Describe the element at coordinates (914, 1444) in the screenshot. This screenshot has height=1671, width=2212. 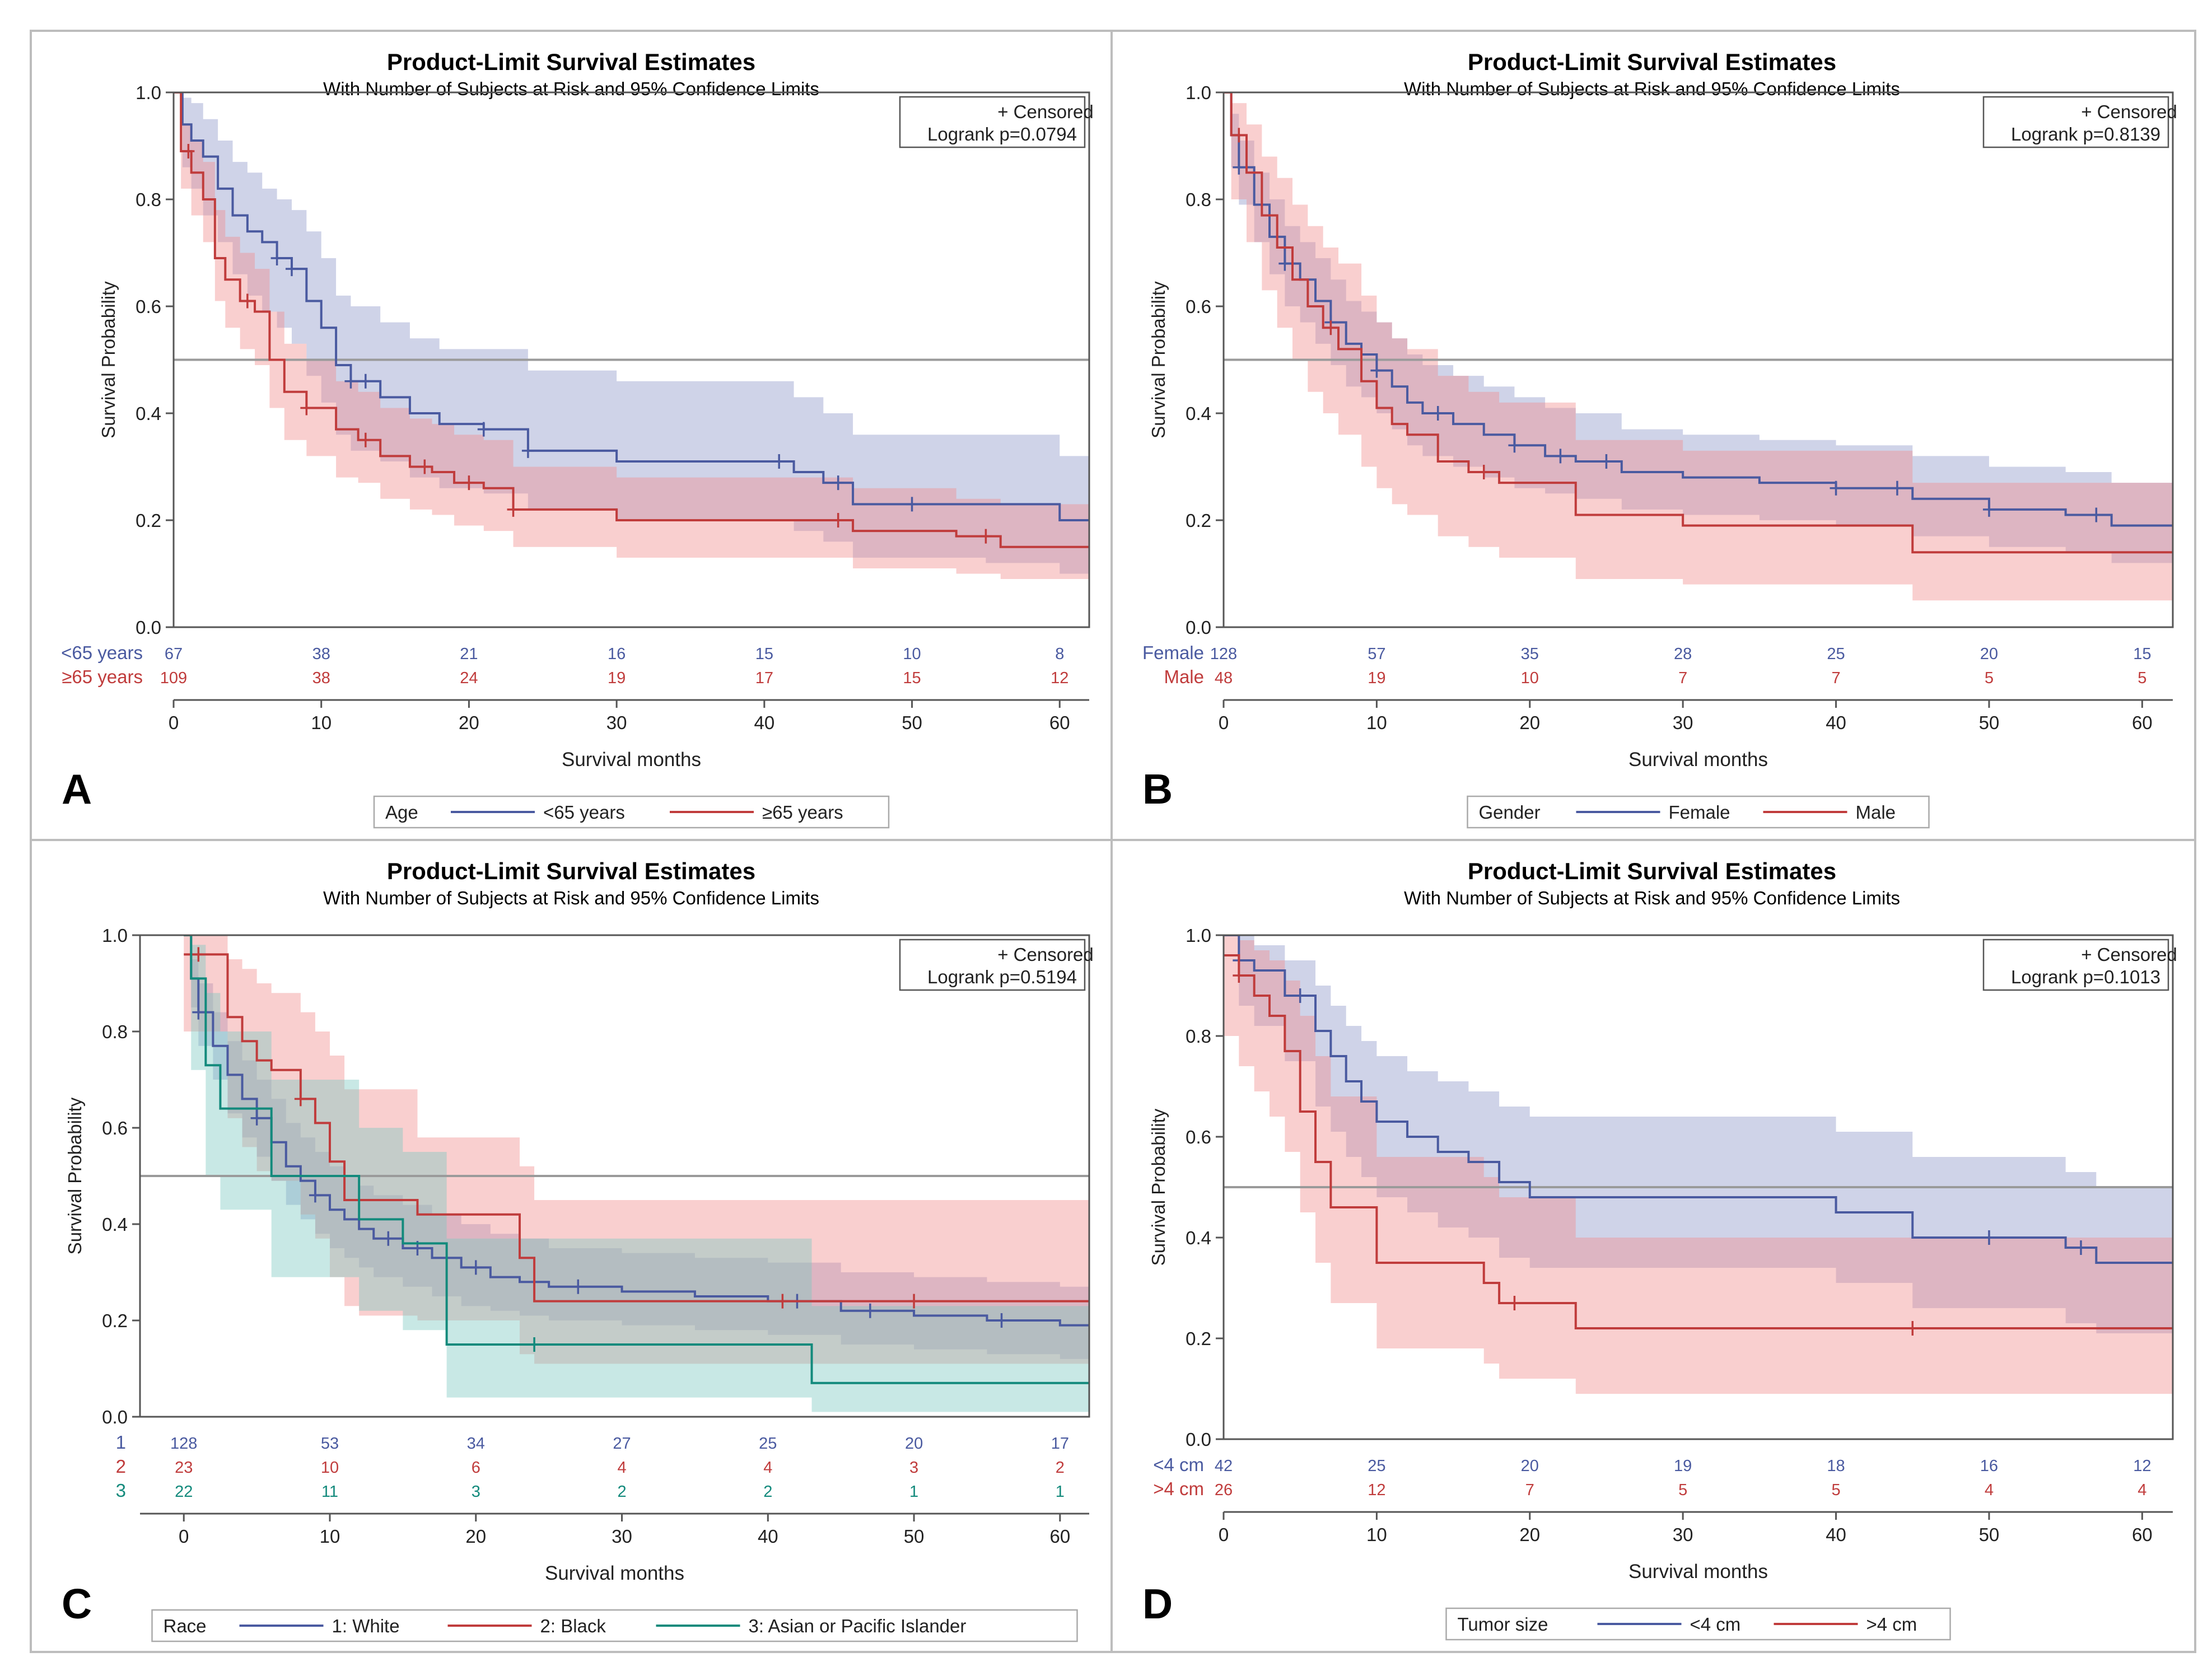
I see `risk-count: 20` at that location.